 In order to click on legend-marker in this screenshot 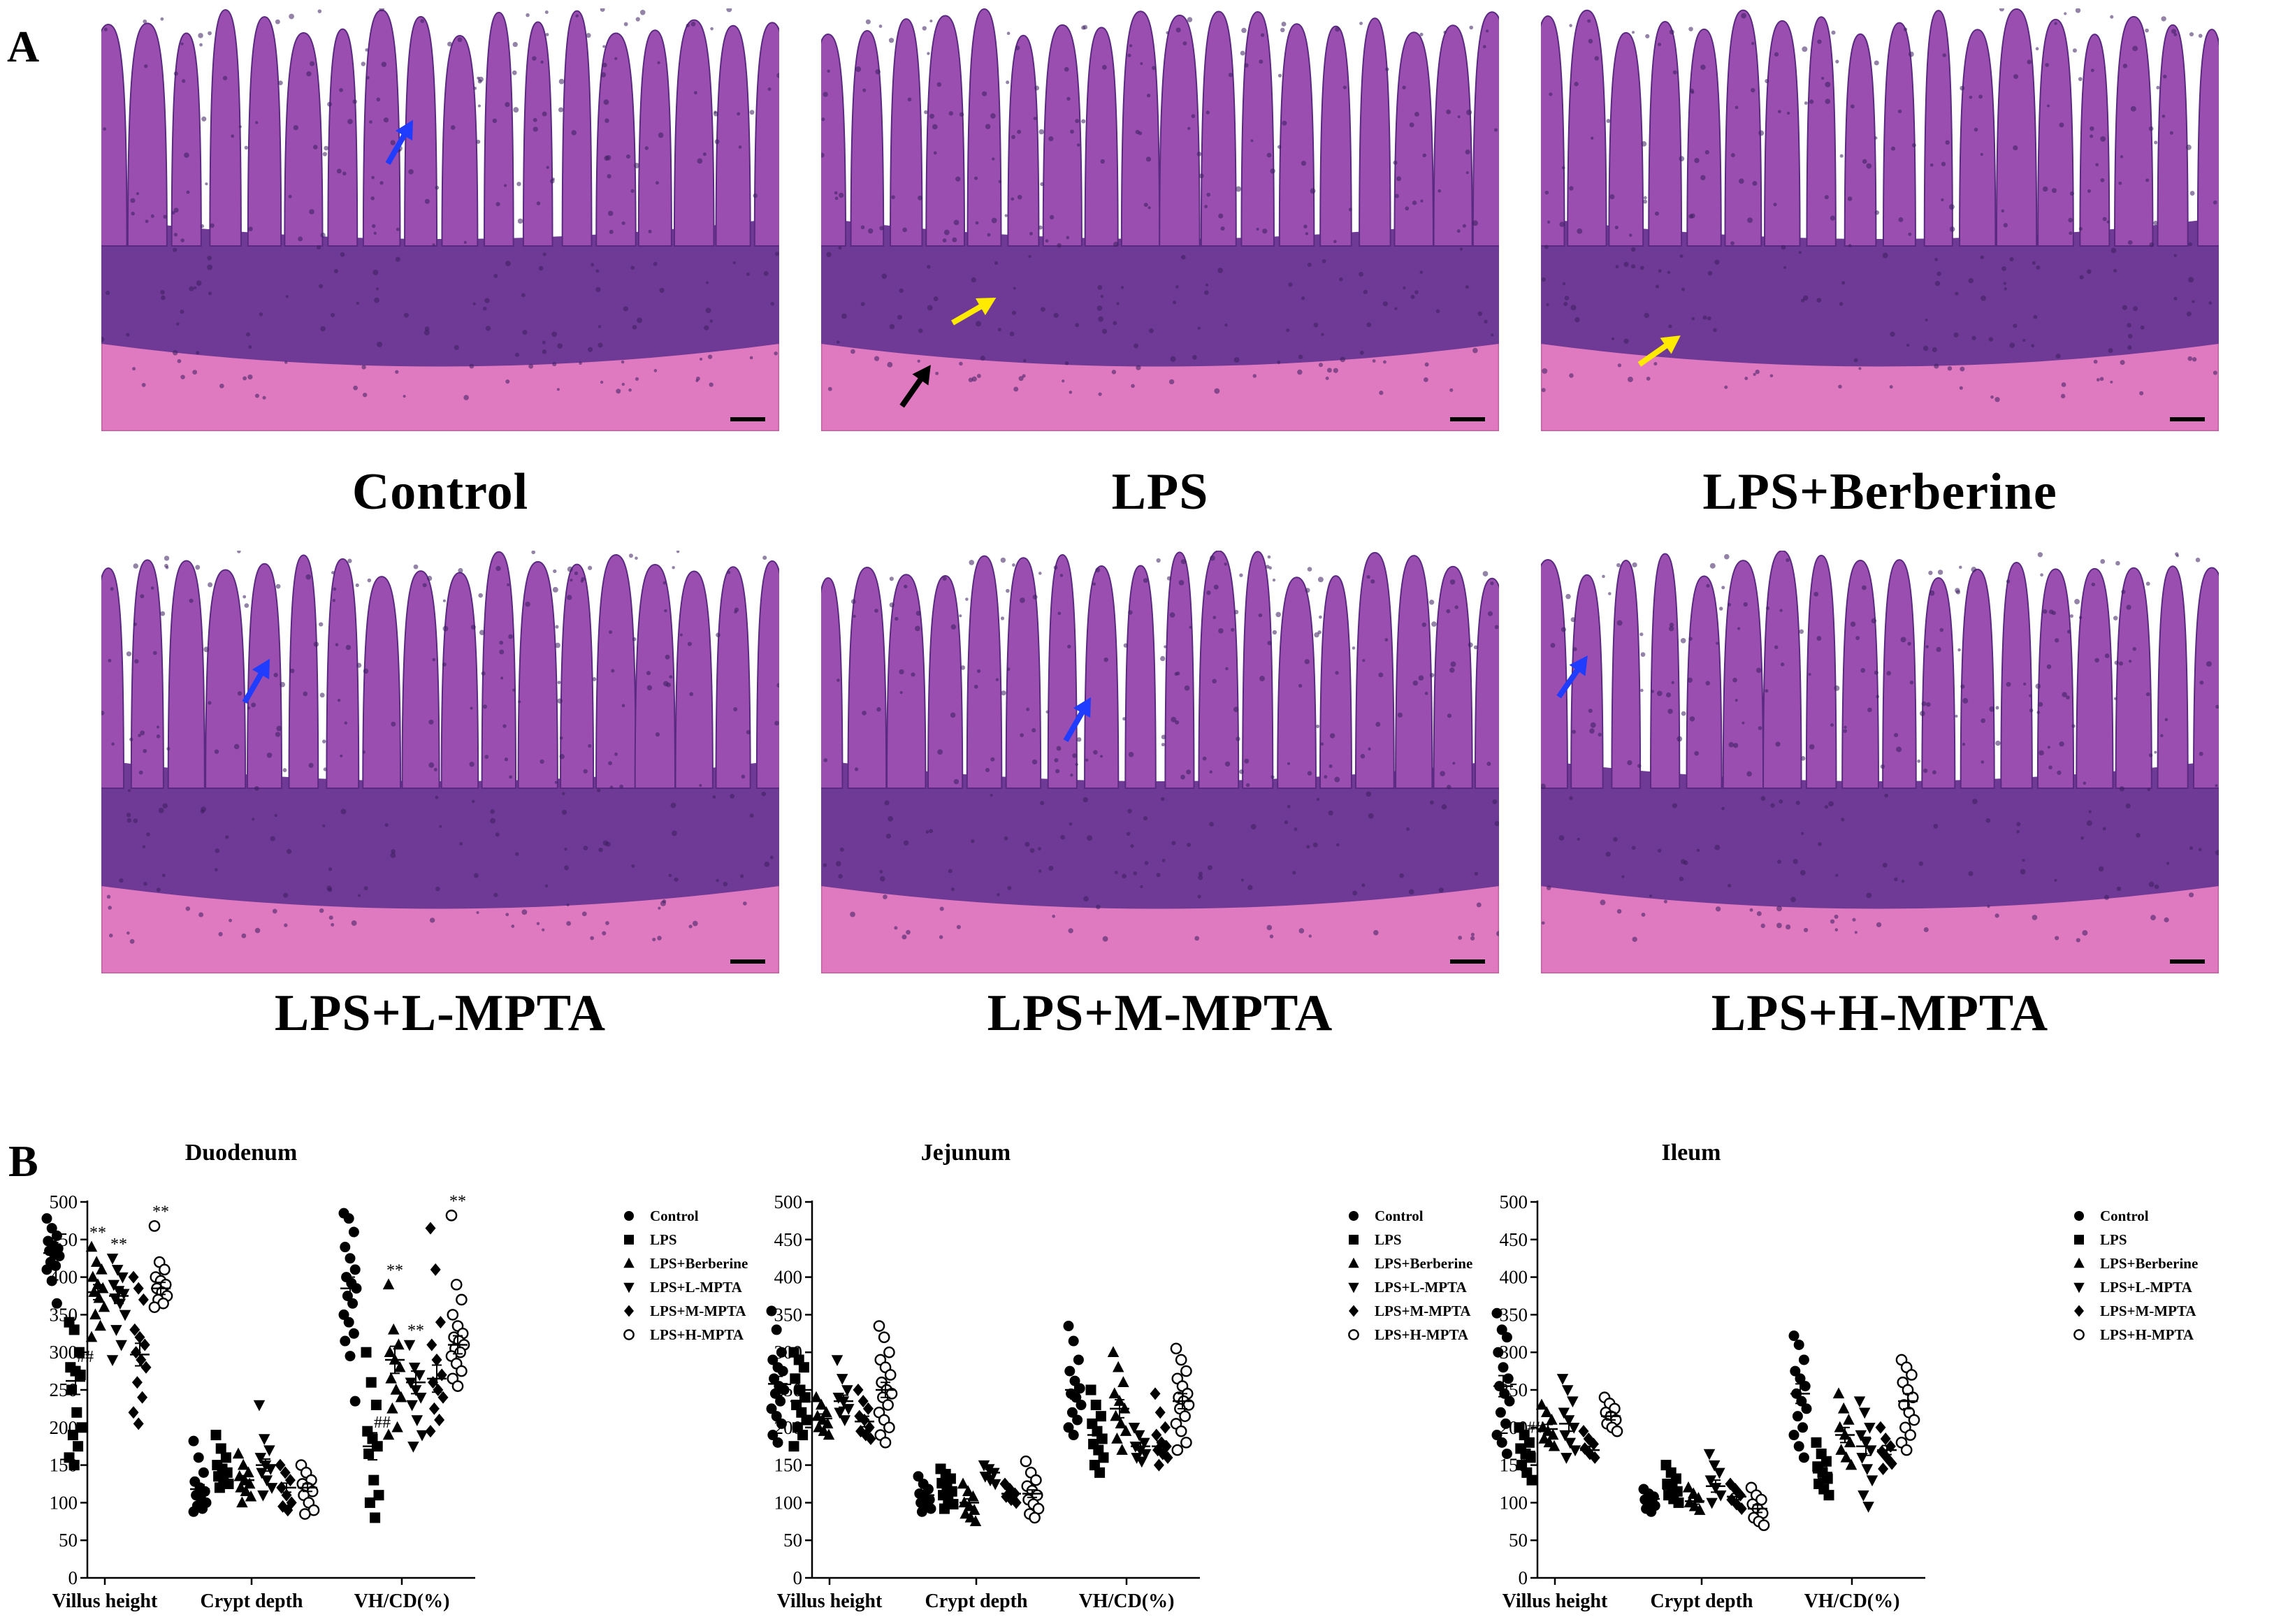, I will do `click(2079, 1216)`.